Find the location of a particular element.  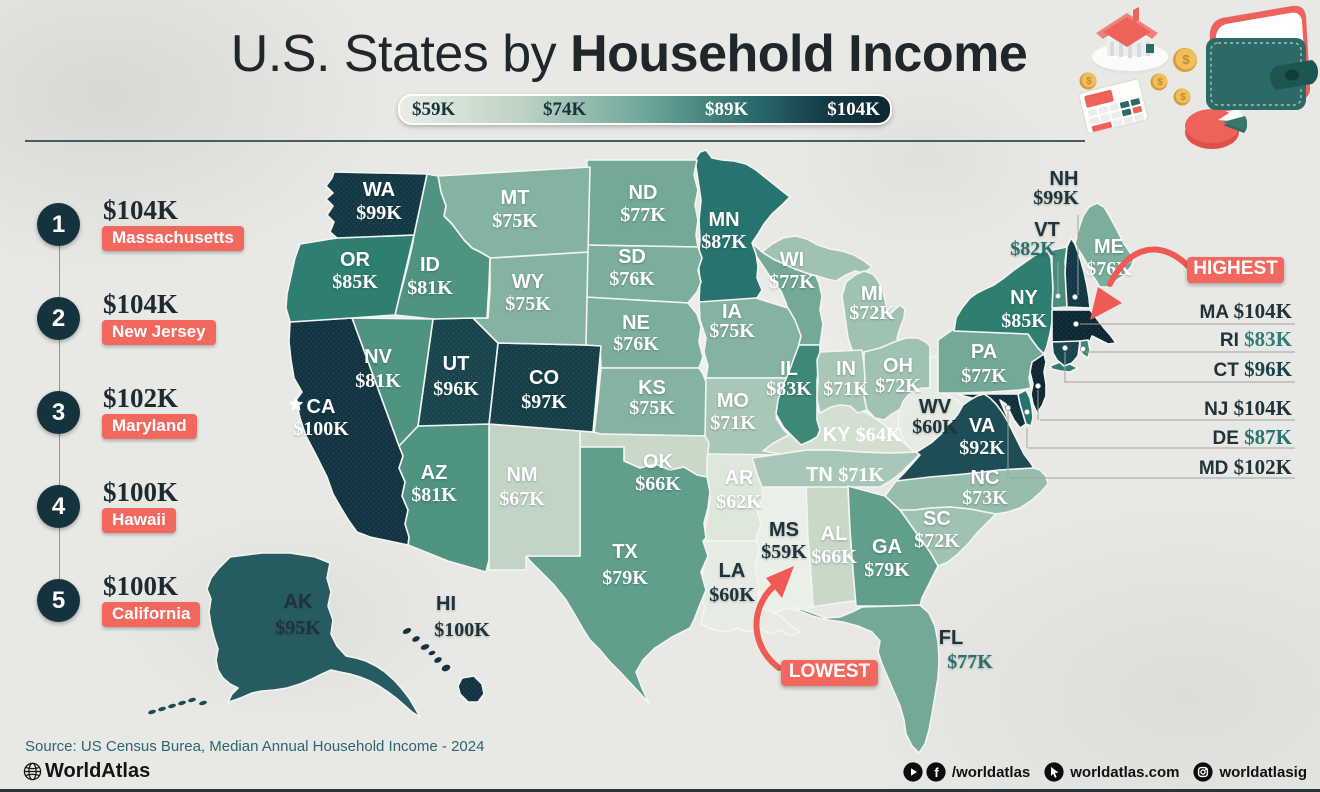

svg-text: TX is located at coordinates (625, 552).